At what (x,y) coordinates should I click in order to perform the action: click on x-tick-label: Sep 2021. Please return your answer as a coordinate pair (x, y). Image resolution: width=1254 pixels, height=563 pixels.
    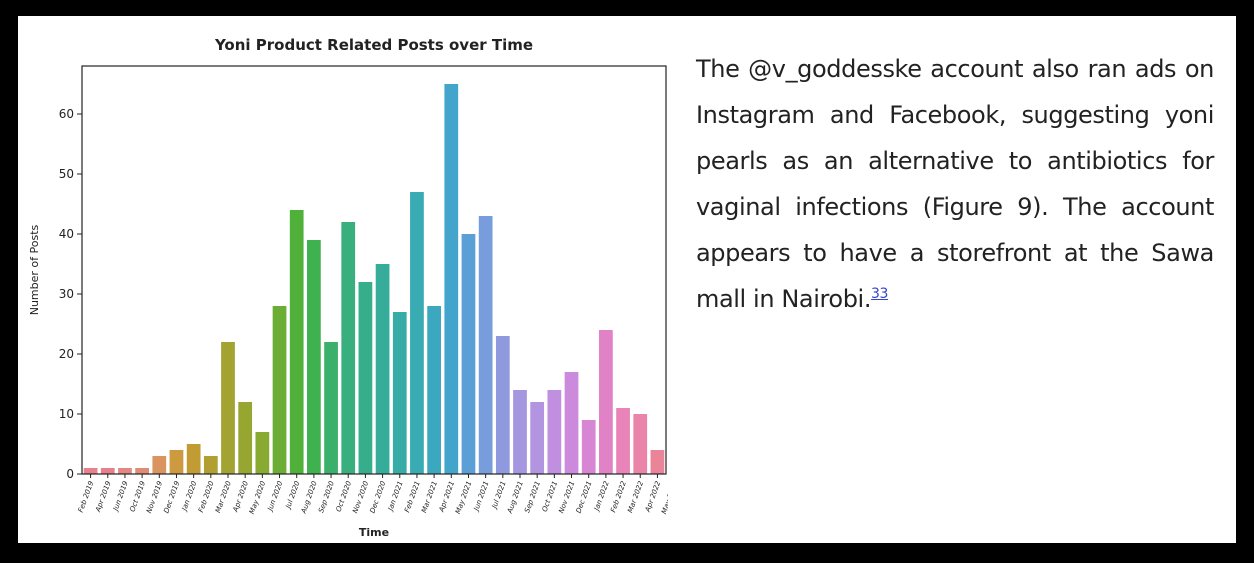
    Looking at the image, I should click on (532, 497).